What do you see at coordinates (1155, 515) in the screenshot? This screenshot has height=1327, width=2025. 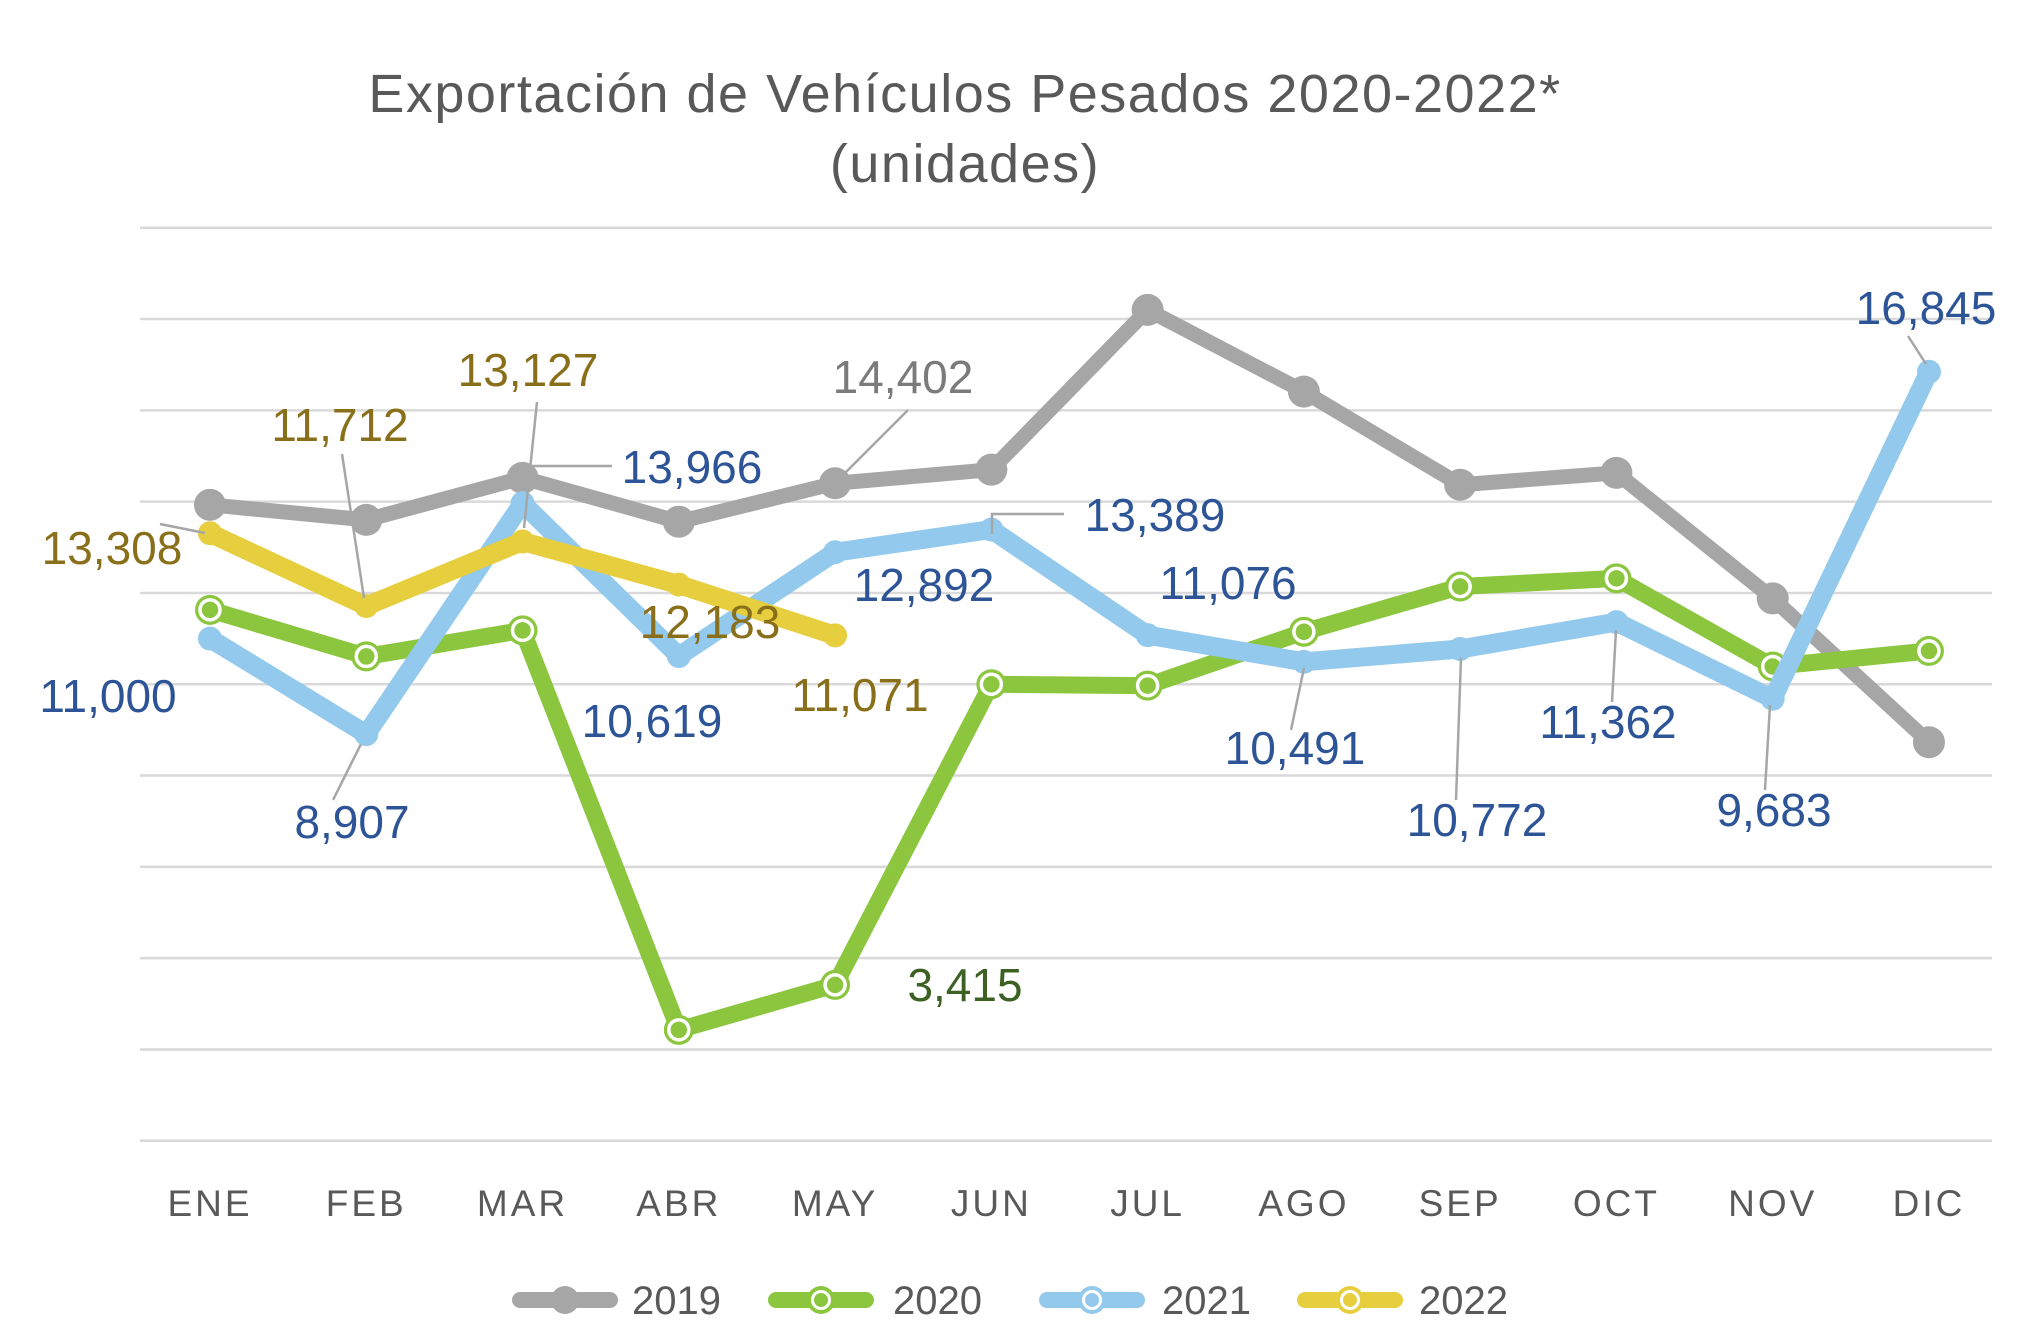 I see `data-label-2021: 13,389` at bounding box center [1155, 515].